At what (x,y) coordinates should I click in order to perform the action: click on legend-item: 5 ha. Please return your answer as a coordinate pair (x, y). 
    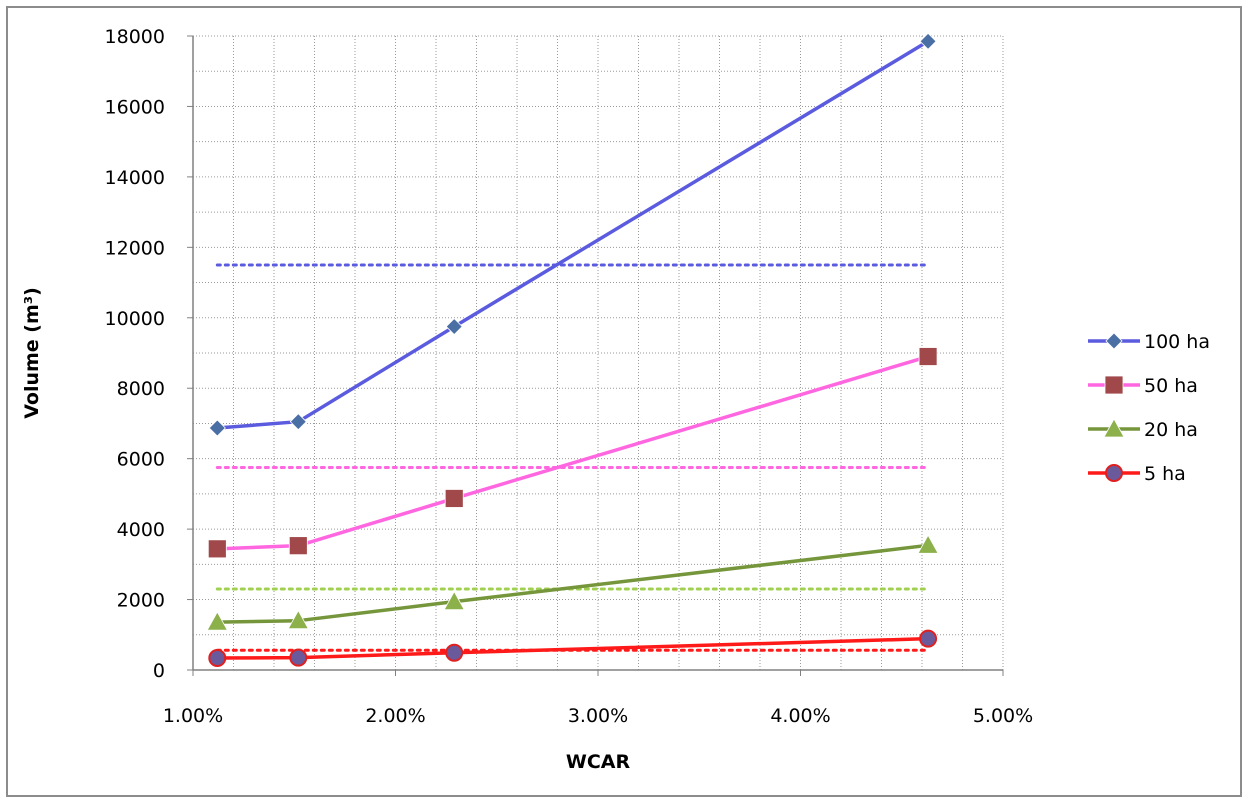
    Looking at the image, I should click on (1137, 474).